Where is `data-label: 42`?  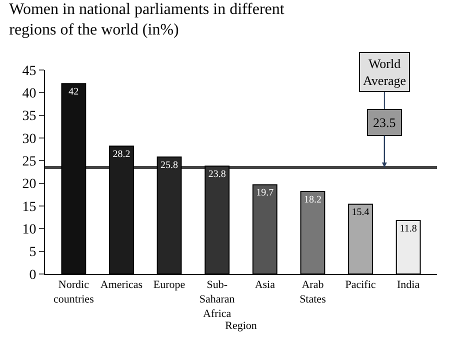
data-label: 42 is located at coordinates (73, 92).